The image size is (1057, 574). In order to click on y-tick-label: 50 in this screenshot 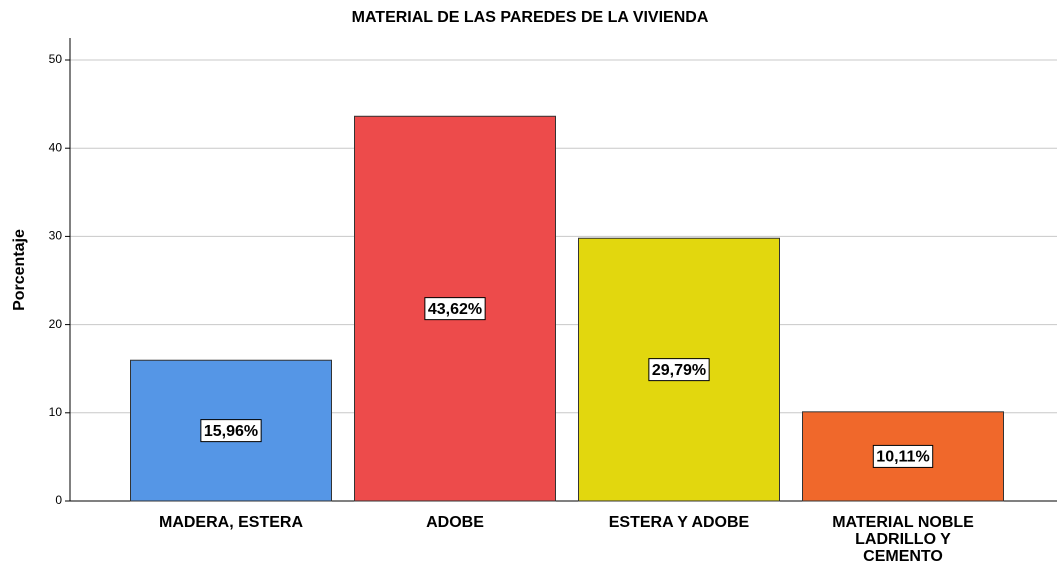, I will do `click(56, 59)`.